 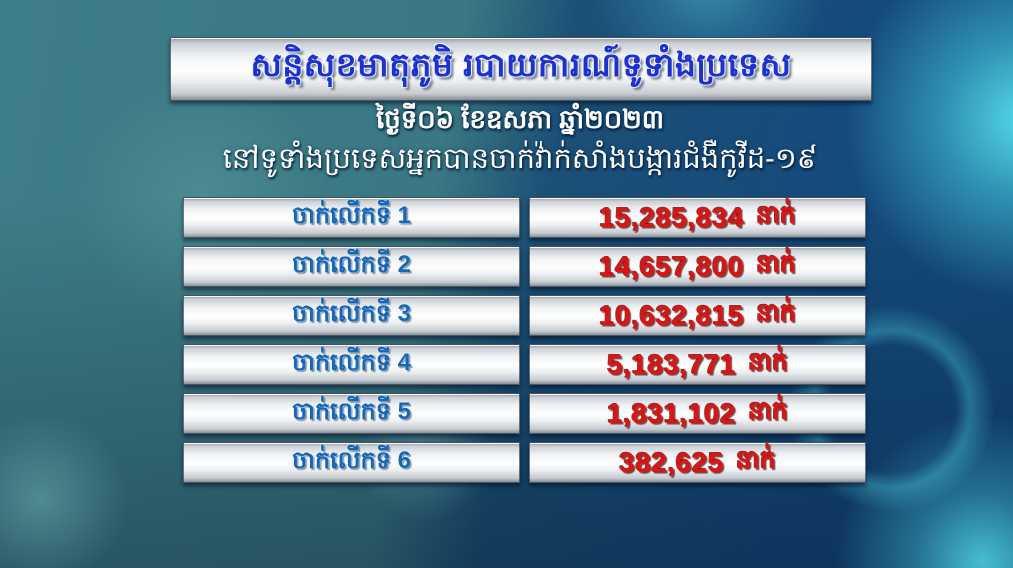 I want to click on dose-label: ចាក់លើកទី 6, so click(x=351, y=460).